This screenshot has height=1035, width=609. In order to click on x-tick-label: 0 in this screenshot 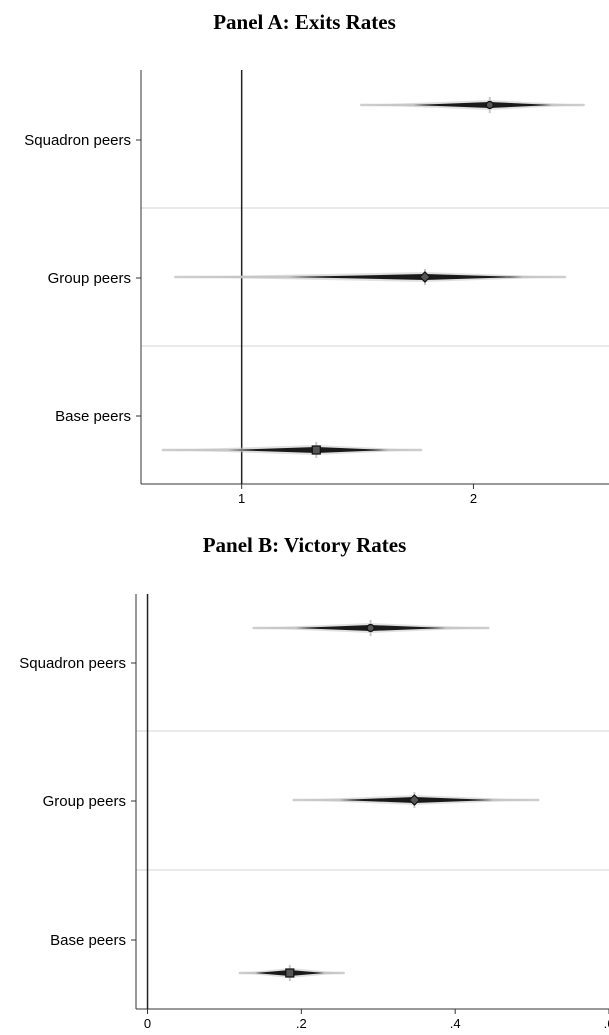, I will do `click(147, 1023)`.